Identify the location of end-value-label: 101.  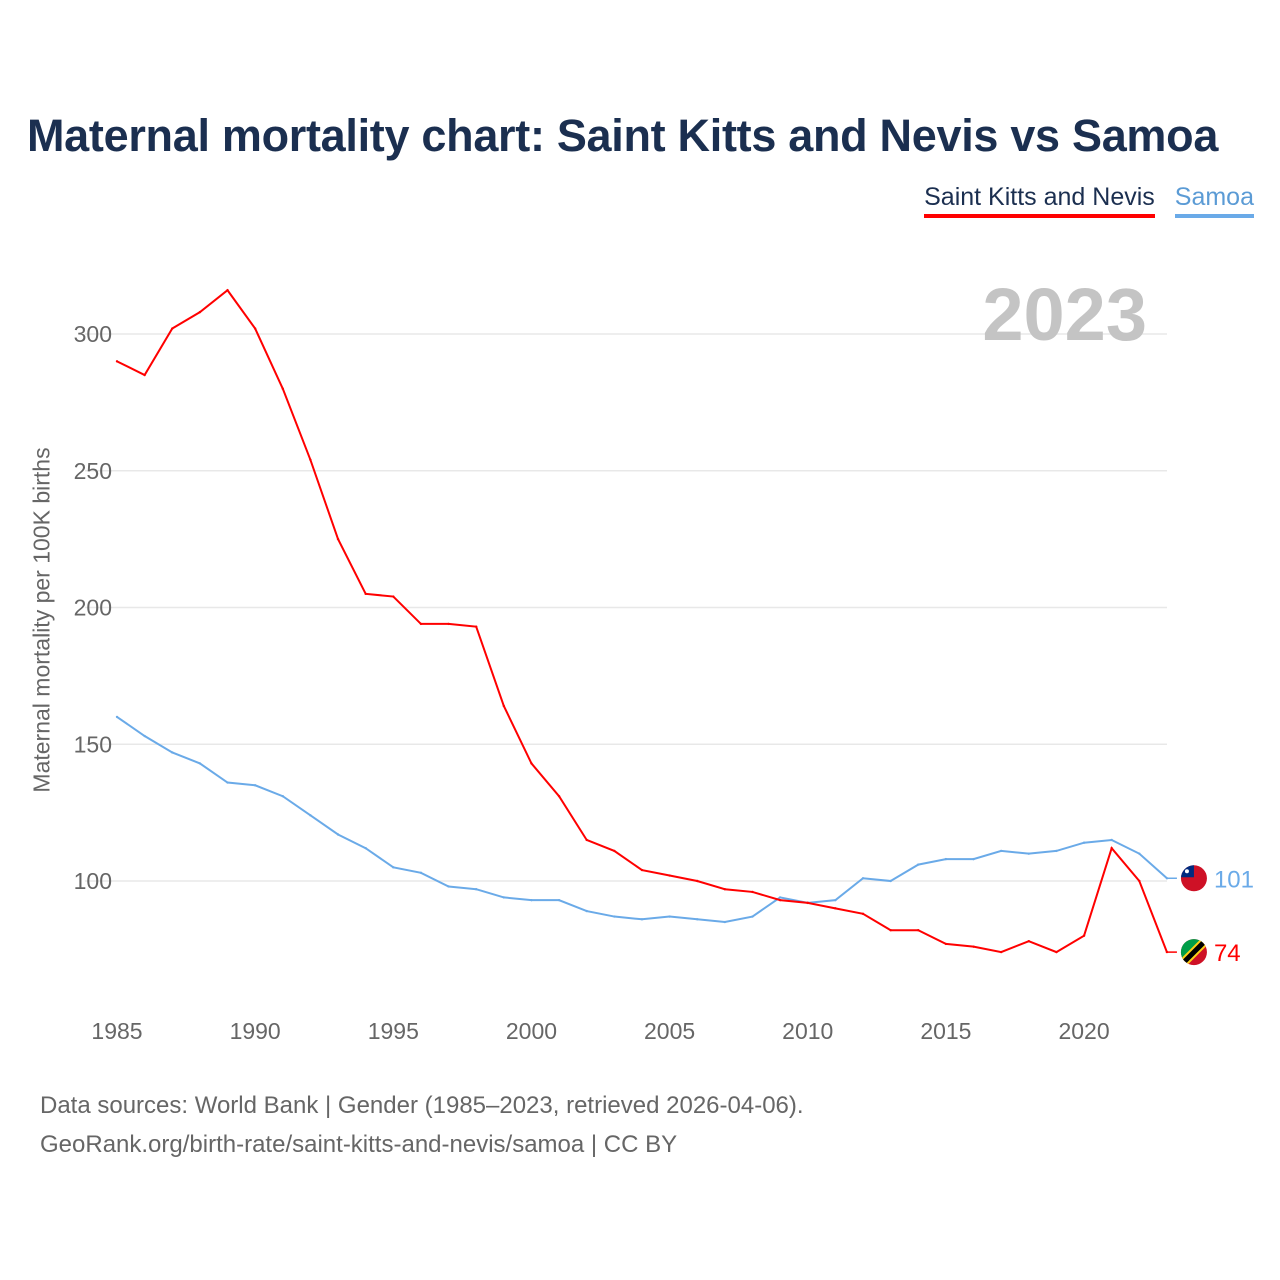
(1234, 879).